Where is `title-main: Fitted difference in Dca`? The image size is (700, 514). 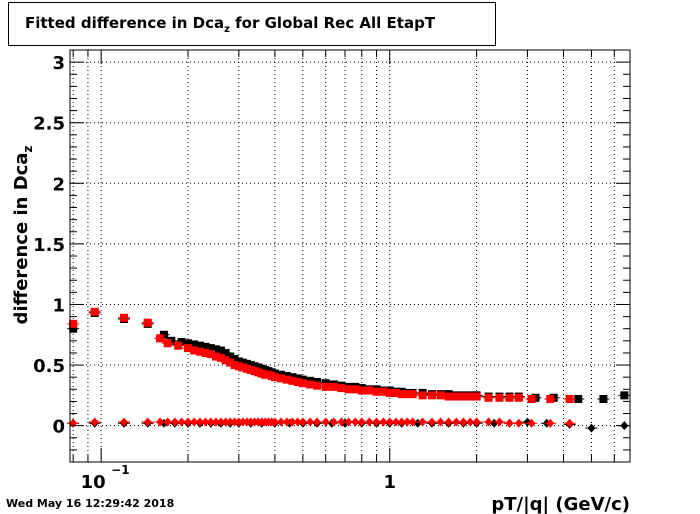
title-main: Fitted difference in Dca is located at coordinates (125, 23).